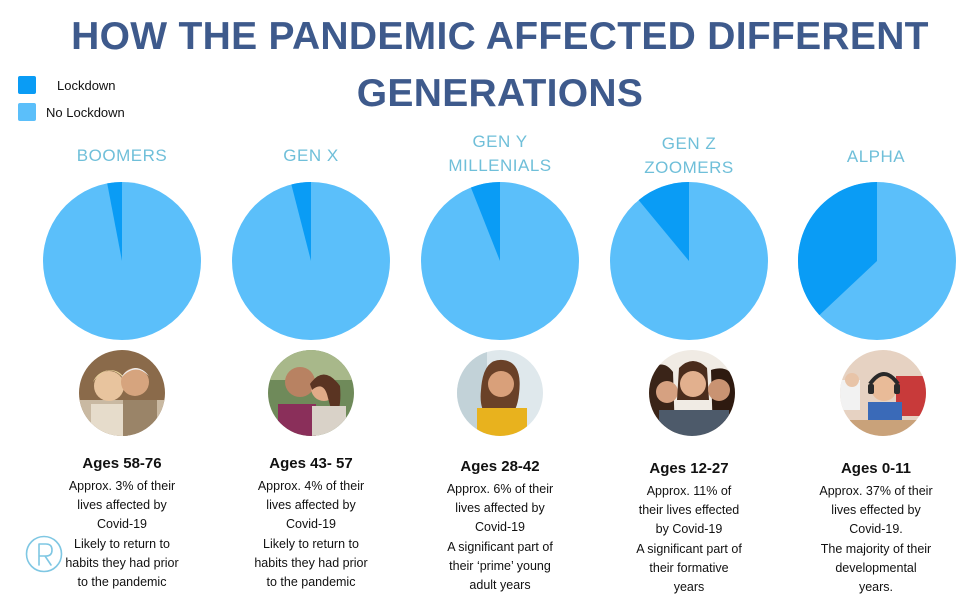 Image resolution: width=980 pixels, height=606 pixels. Describe the element at coordinates (122, 463) in the screenshot. I see `age-range: Ages 58-76` at that location.